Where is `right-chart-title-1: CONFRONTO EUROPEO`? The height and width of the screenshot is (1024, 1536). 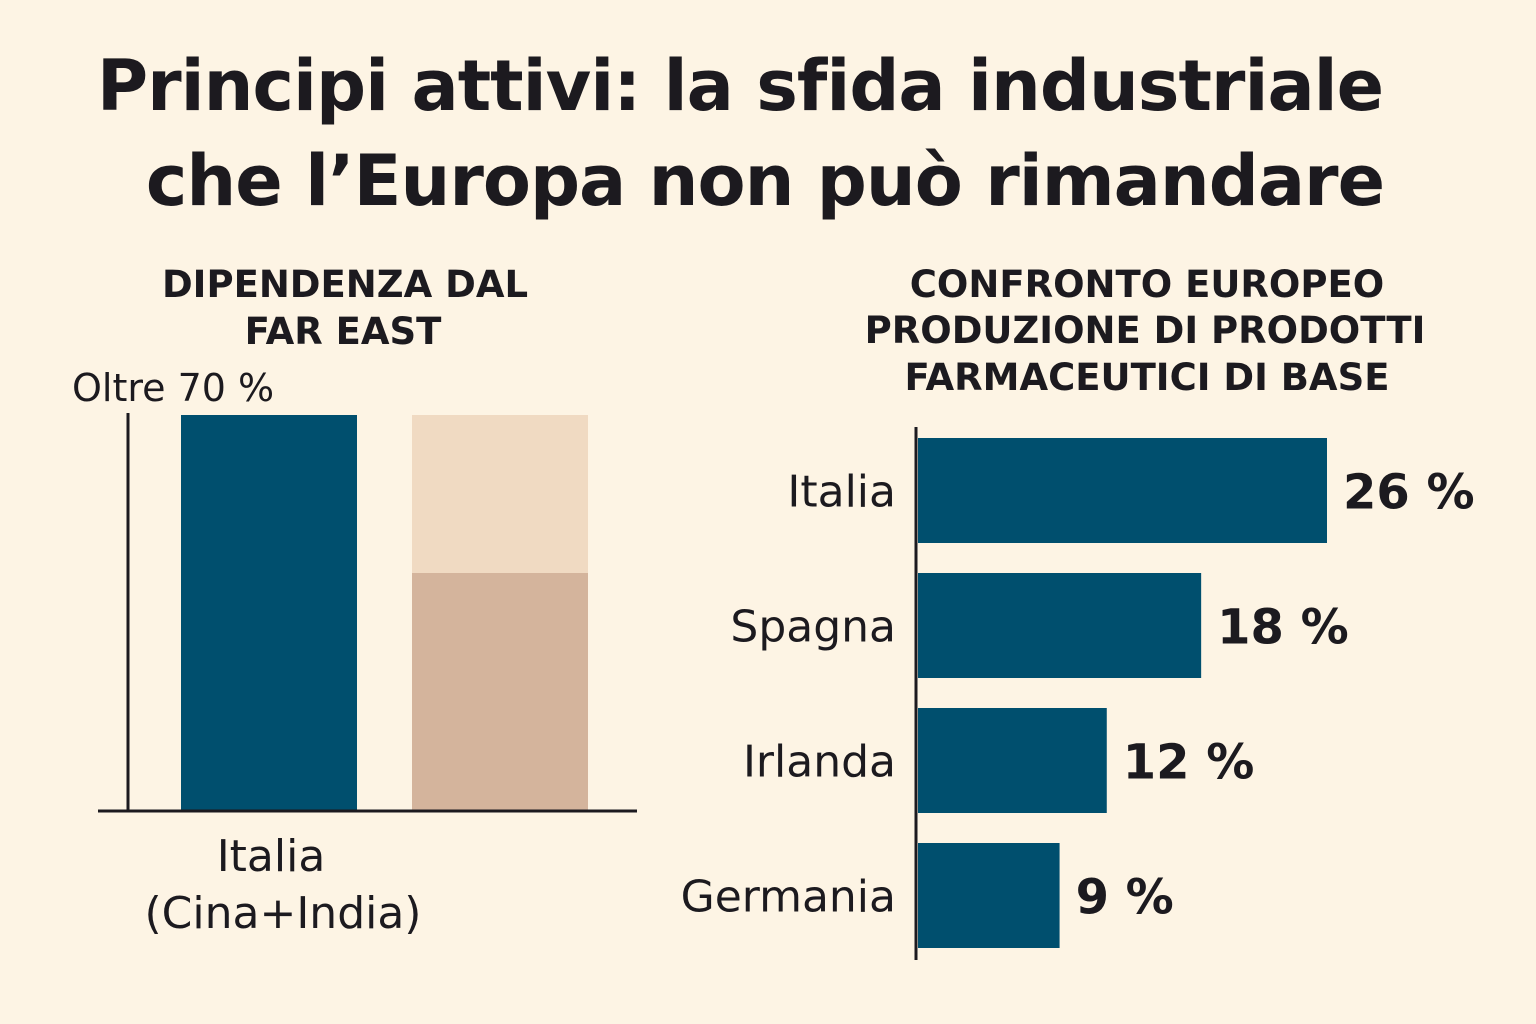
right-chart-title-1: CONFRONTO EUROPEO is located at coordinates (1147, 284).